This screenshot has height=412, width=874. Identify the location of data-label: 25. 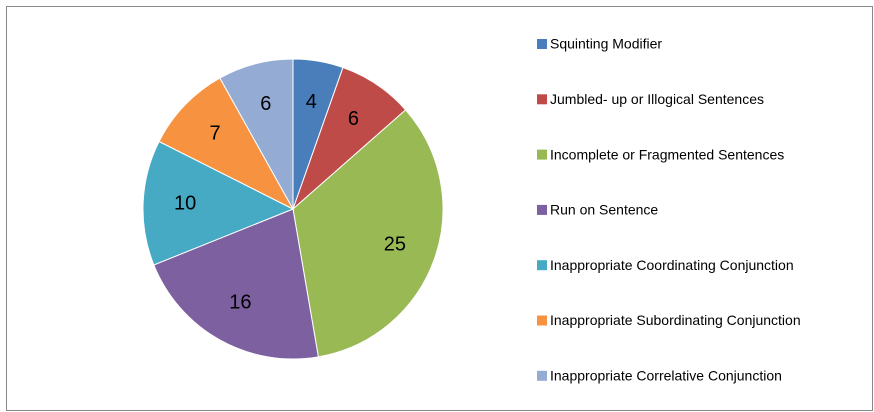
(395, 244).